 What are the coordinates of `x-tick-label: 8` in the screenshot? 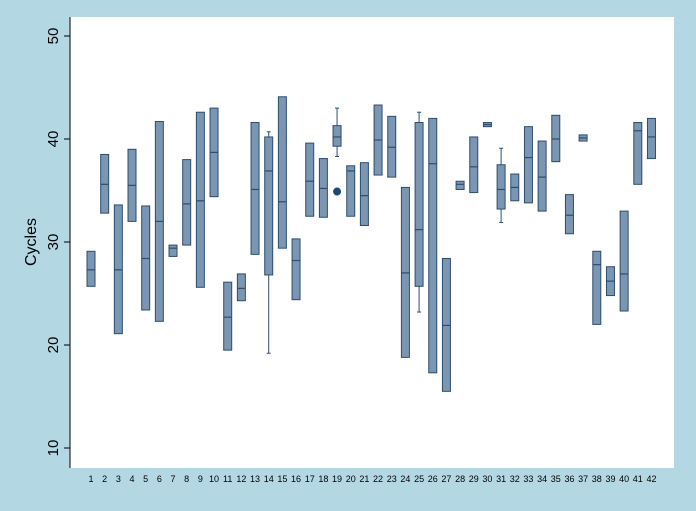 It's located at (186, 479).